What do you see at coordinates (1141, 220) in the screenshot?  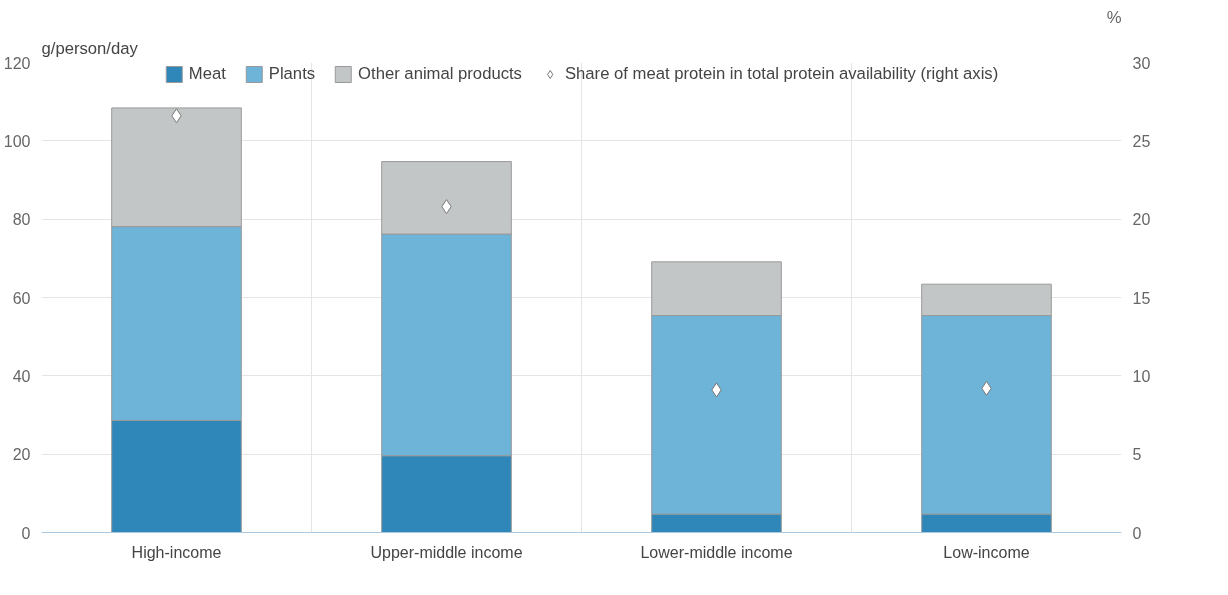 I see `y2-tick-label: 20` at bounding box center [1141, 220].